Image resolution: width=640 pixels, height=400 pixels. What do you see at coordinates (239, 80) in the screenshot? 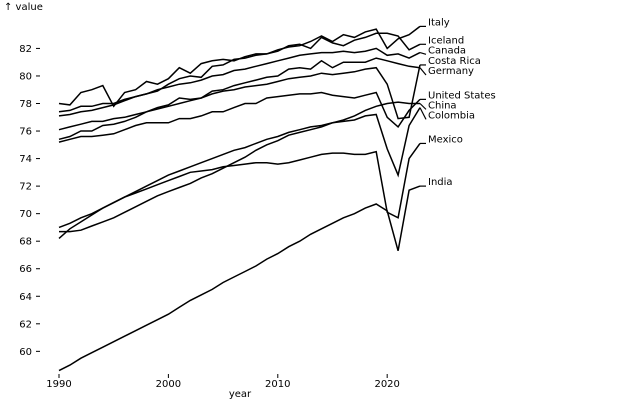
I see `series-line-canada` at bounding box center [239, 80].